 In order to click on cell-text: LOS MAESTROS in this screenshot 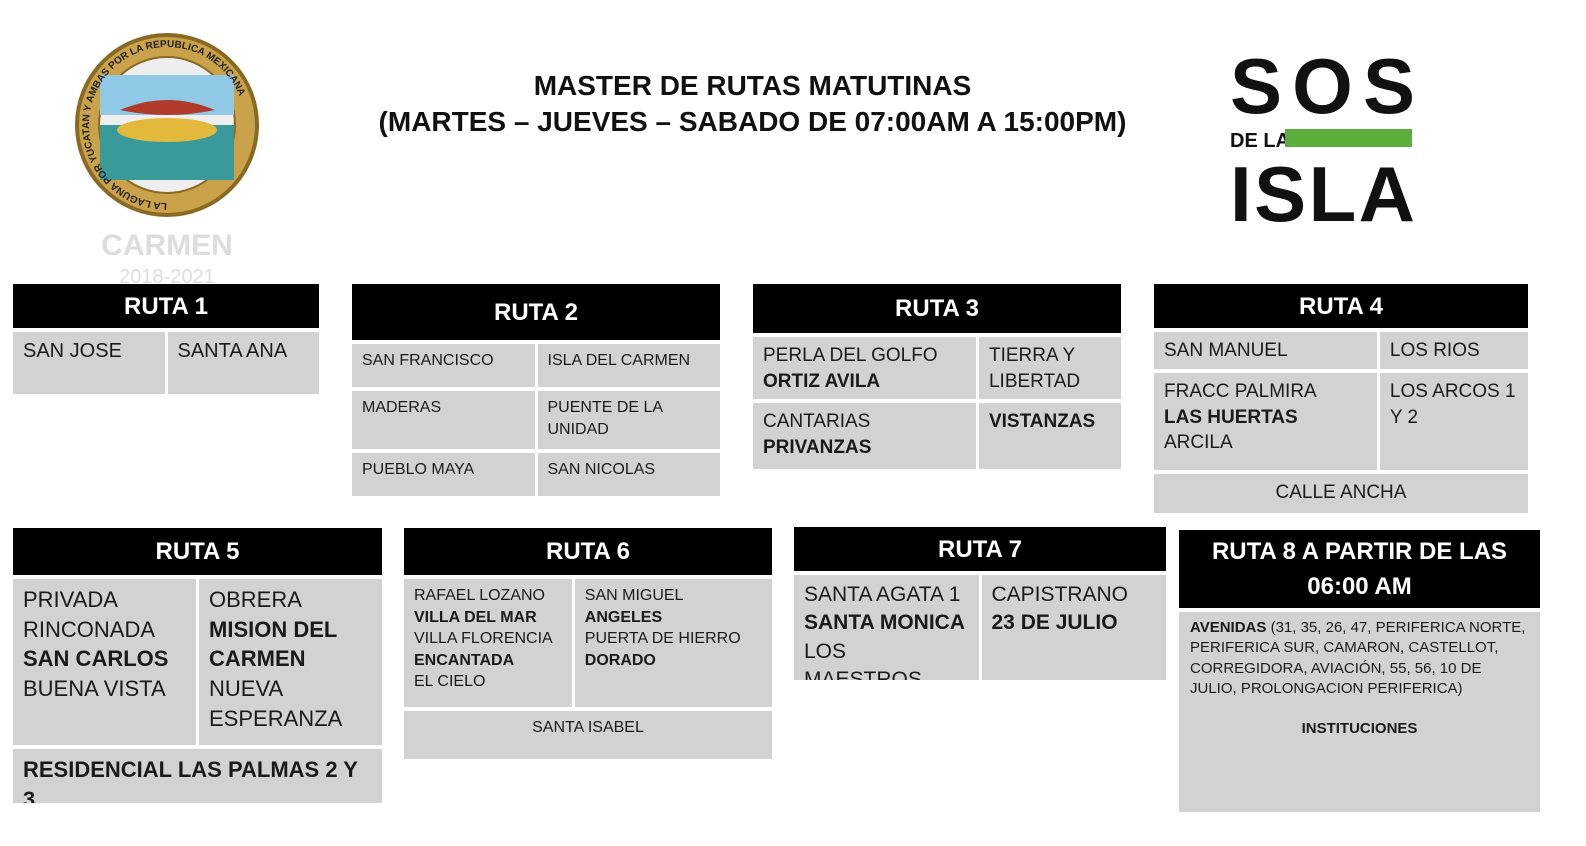, I will do `click(863, 659)`.